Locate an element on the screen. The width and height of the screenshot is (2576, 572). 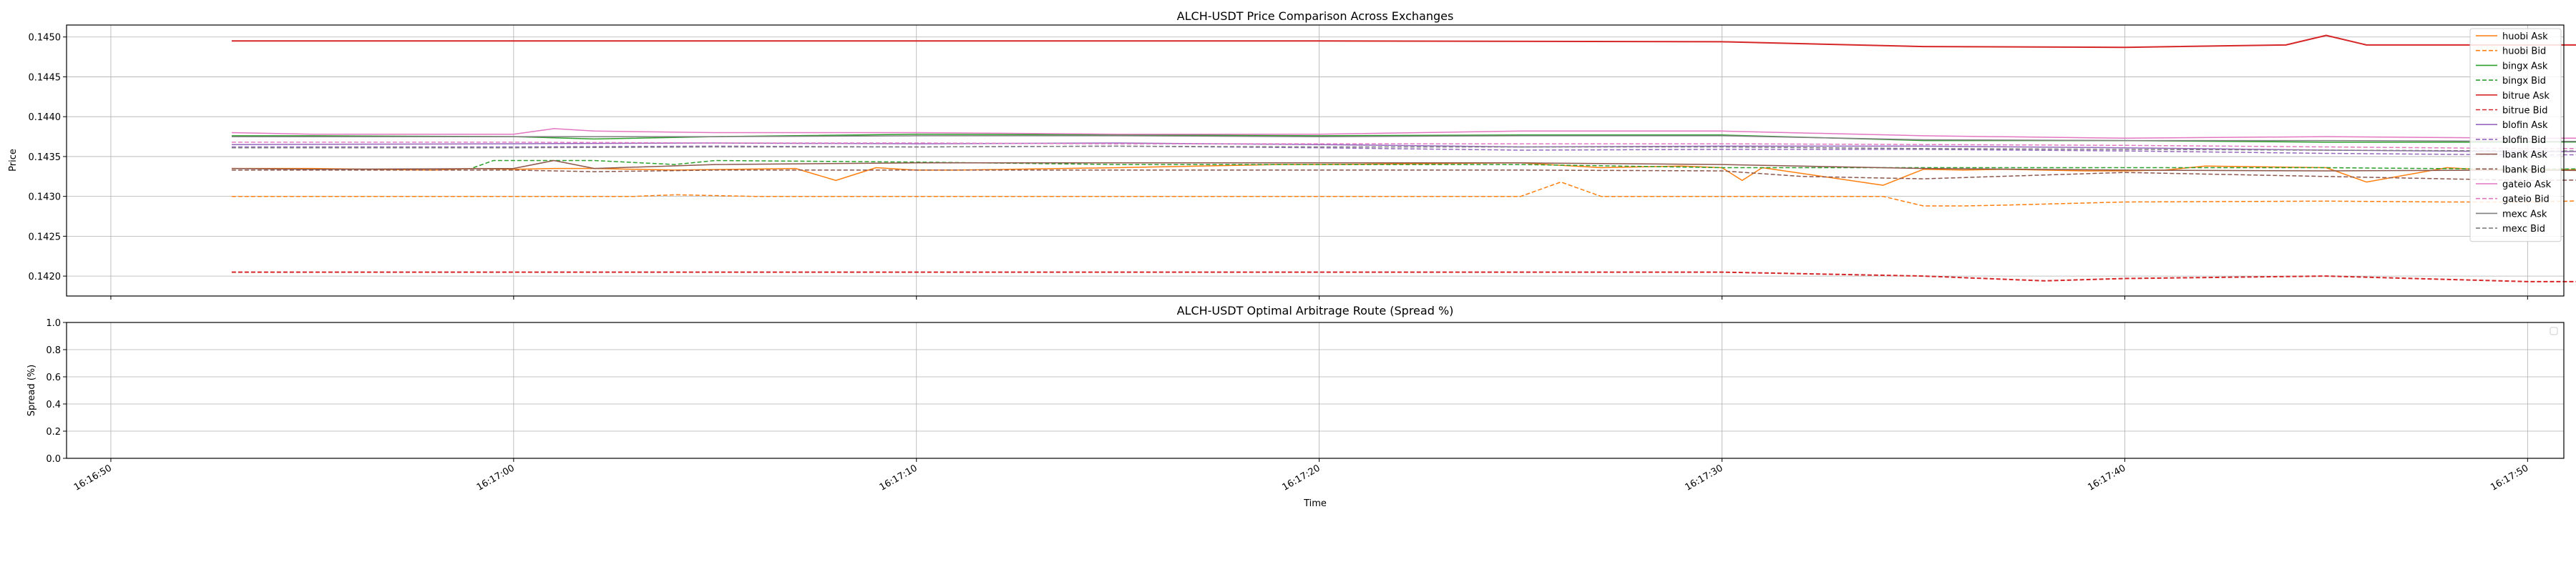
series-line-gateio-bid is located at coordinates (1403, 145).